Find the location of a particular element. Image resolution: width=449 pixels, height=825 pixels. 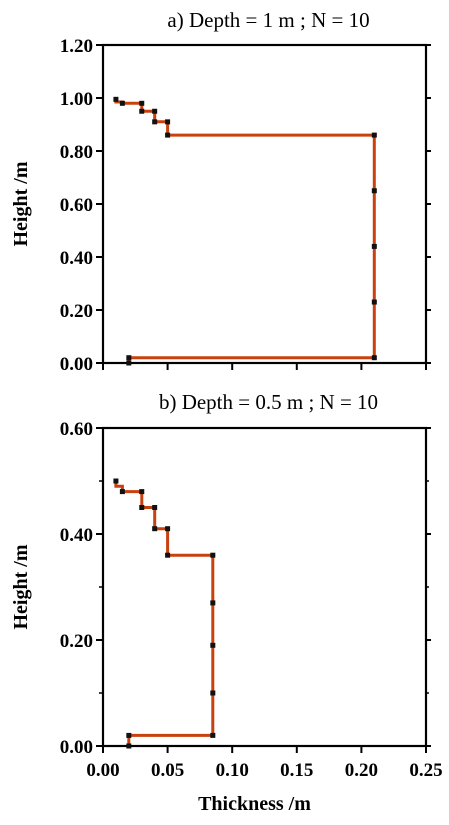

x-tick-label: 0.25 is located at coordinates (425, 770).